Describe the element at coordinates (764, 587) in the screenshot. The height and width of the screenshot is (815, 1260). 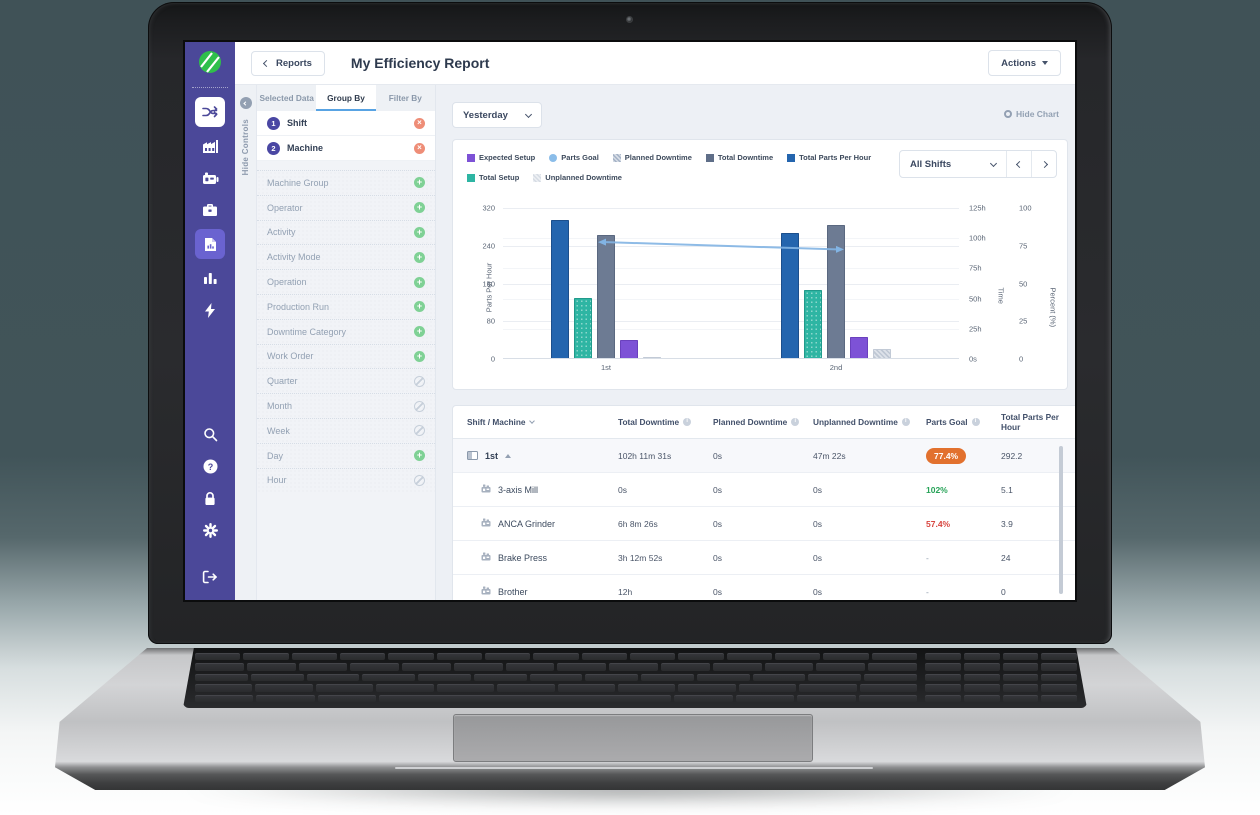
I see `table-row: Brother 12h 0s 0s - 0` at that location.